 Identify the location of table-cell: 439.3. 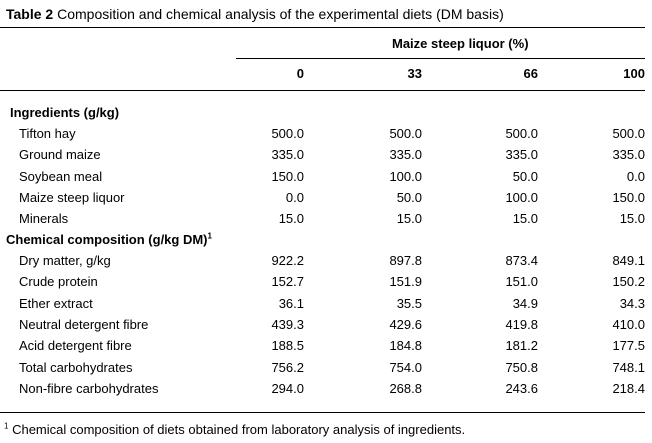
(287, 324).